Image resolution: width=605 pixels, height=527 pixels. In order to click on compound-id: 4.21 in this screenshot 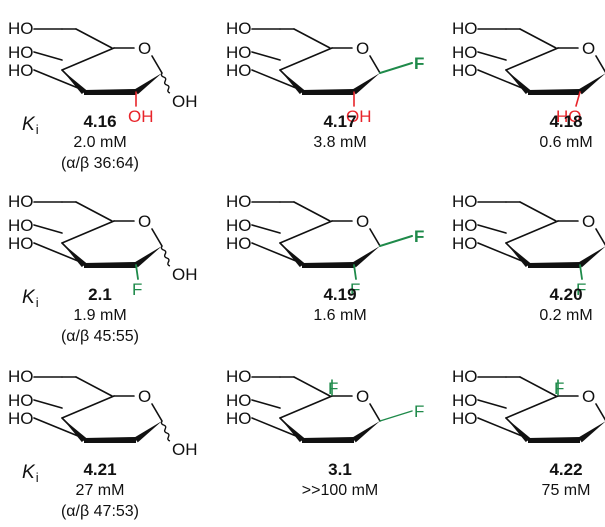, I will do `click(99, 469)`.